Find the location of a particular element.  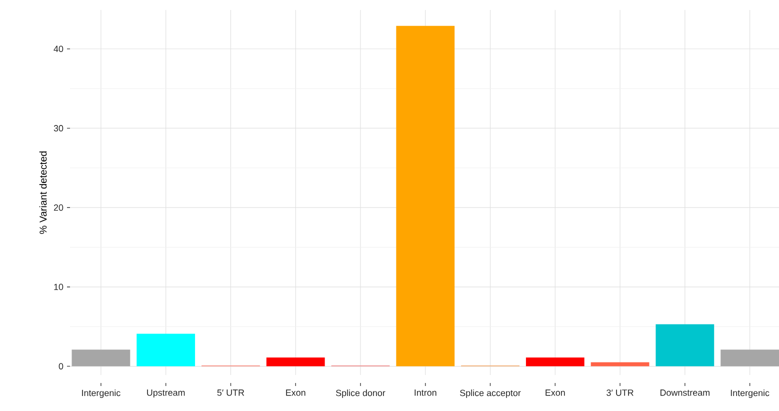

y-tick-label: 10 is located at coordinates (59, 287).